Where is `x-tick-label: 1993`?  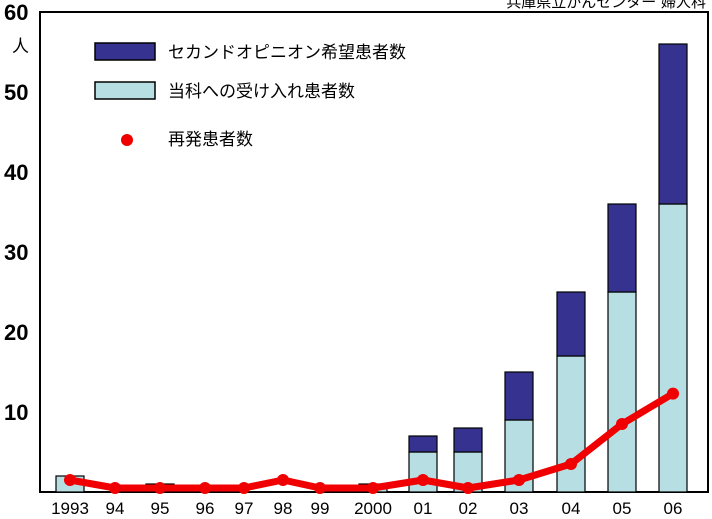 x-tick-label: 1993 is located at coordinates (70, 508).